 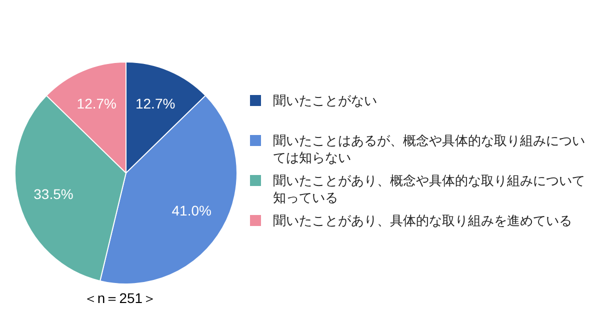 I want to click on legend-label: 聞いたことはあるが、概念や具体的な取り組みについては知らない, so click(x=429, y=149).